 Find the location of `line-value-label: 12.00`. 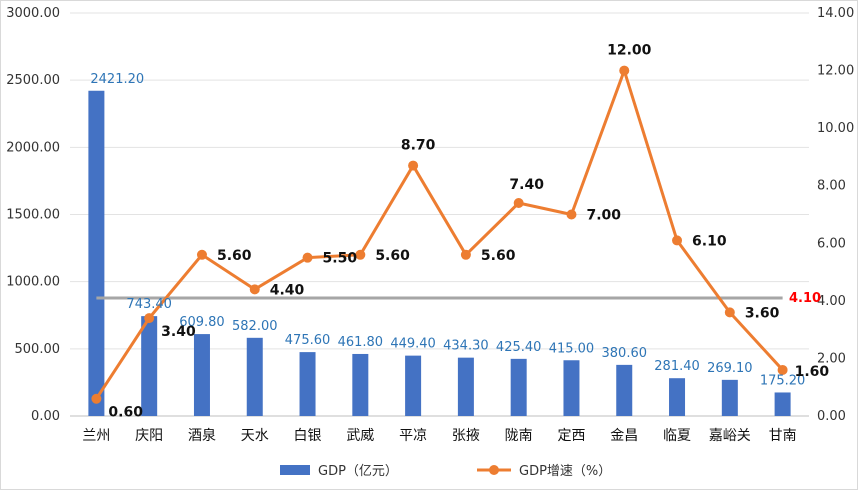

line-value-label: 12.00 is located at coordinates (629, 51).